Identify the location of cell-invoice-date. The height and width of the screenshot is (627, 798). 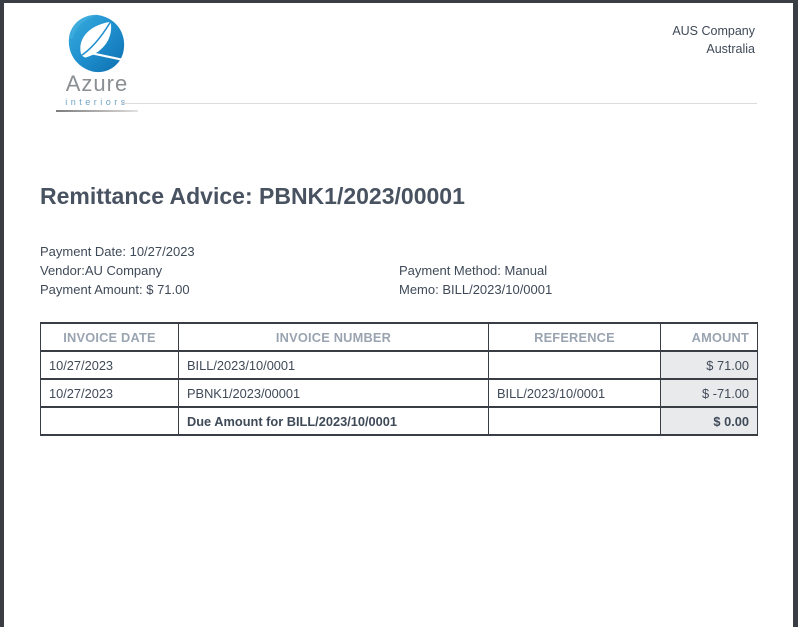
(109, 421).